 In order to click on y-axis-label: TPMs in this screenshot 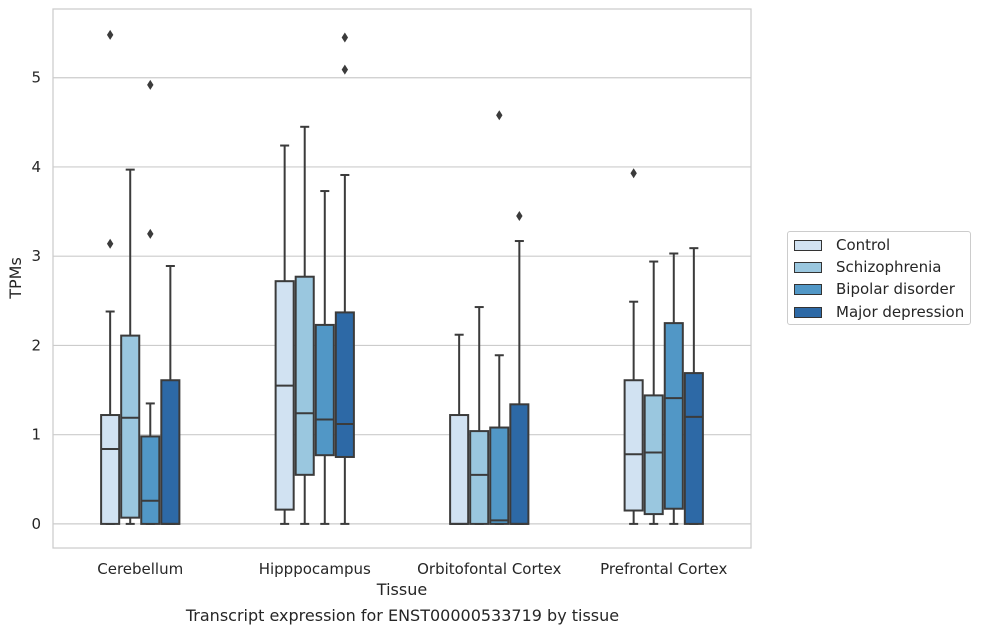, I will do `click(15, 278)`.